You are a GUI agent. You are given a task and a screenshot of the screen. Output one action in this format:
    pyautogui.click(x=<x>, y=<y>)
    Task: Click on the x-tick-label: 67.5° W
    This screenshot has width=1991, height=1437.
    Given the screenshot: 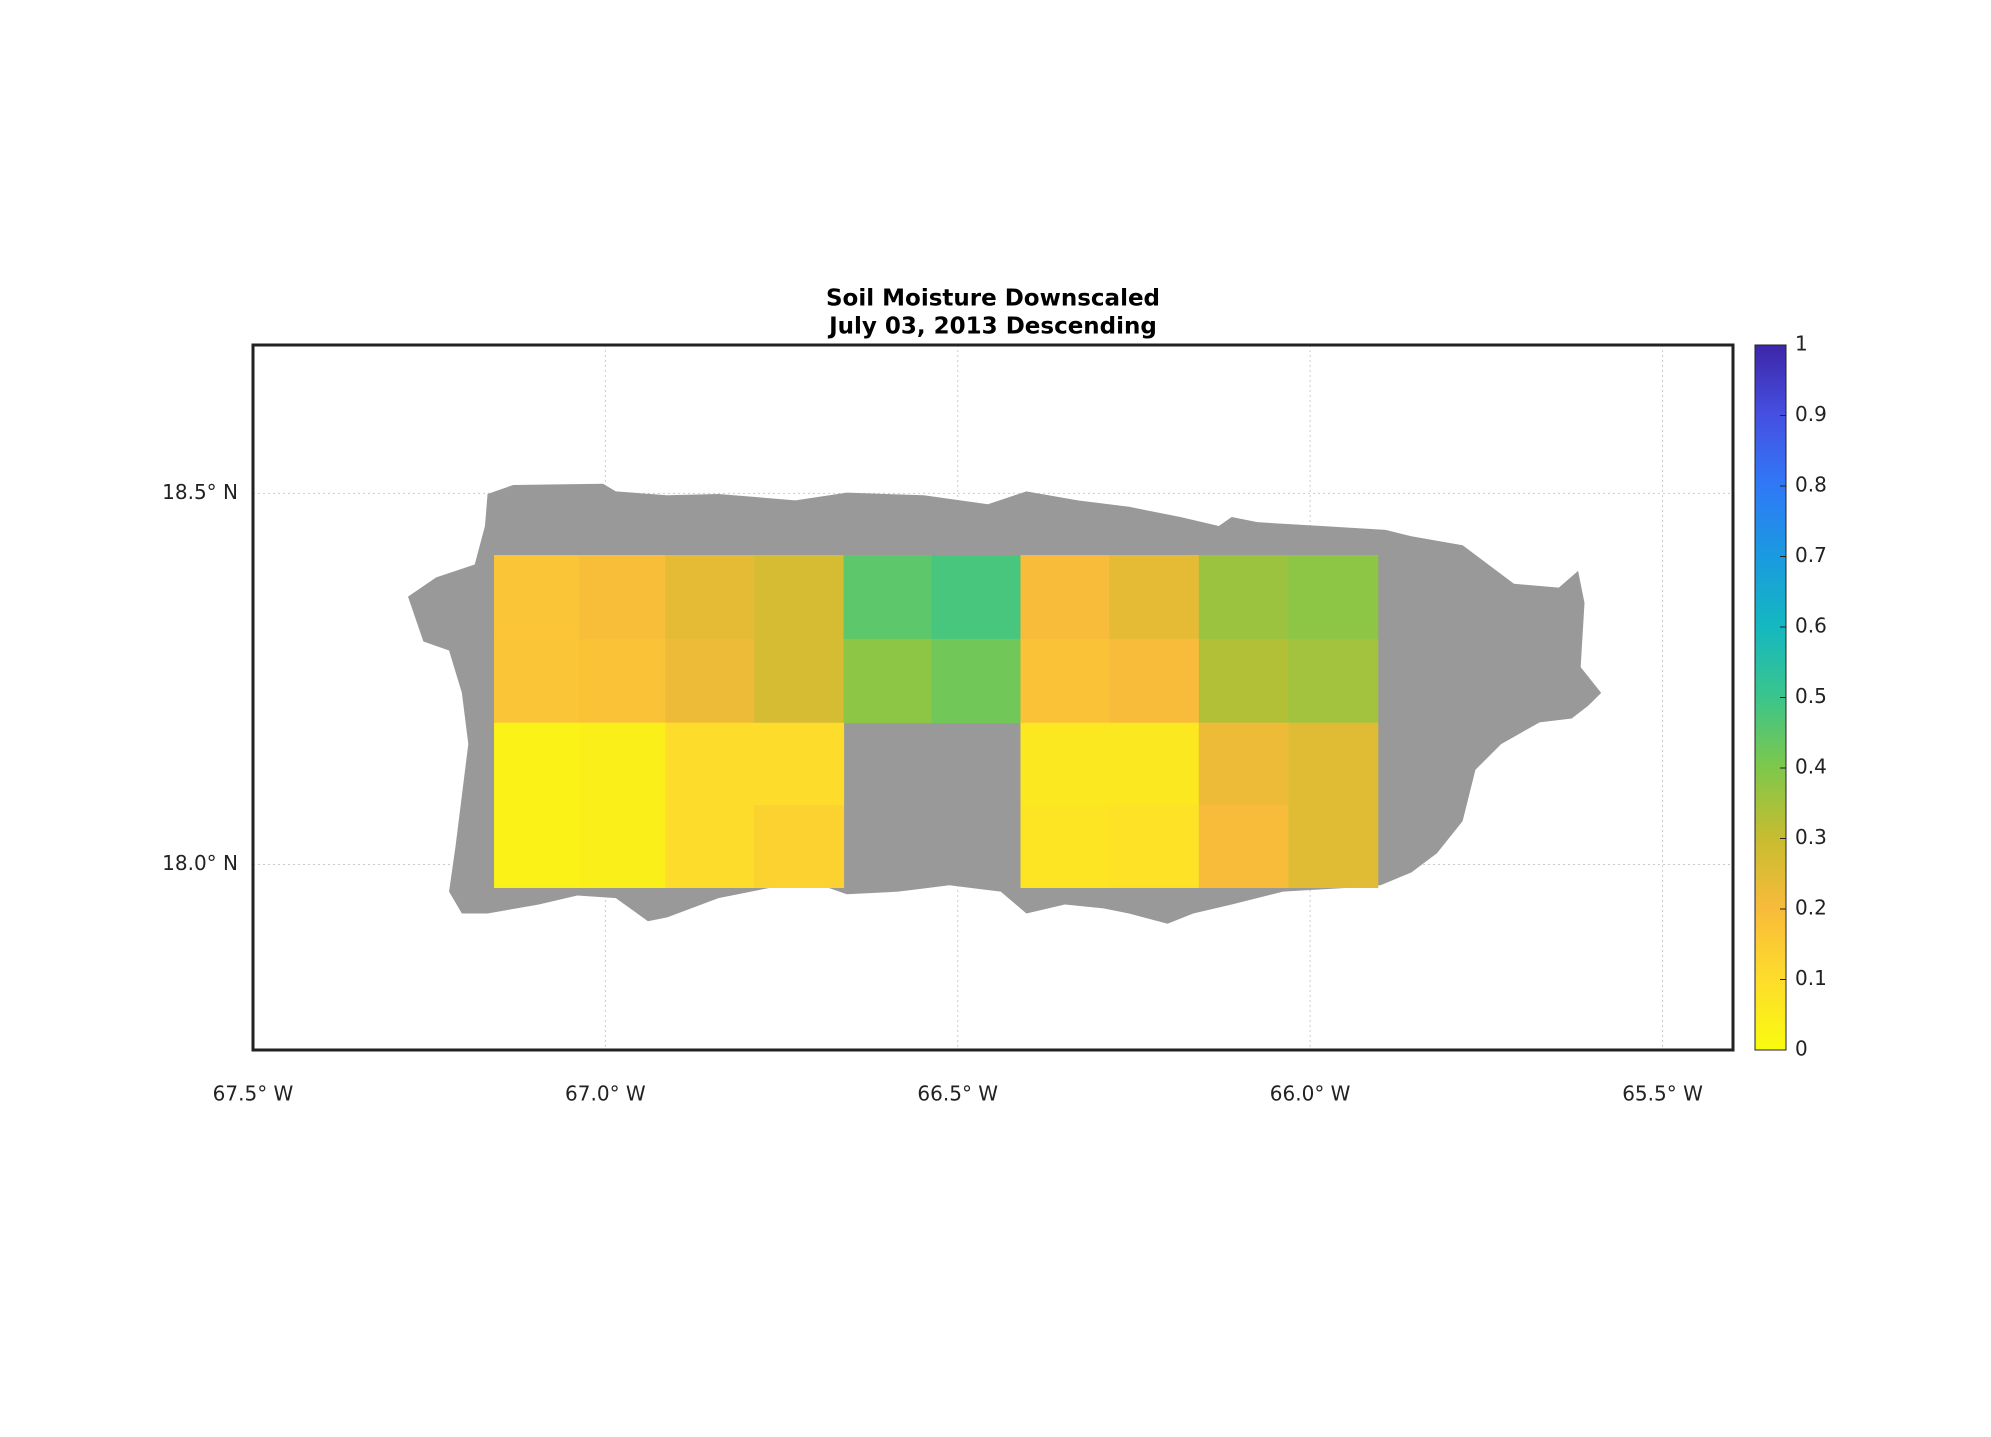 What is the action you would take?
    pyautogui.click(x=253, y=1094)
    